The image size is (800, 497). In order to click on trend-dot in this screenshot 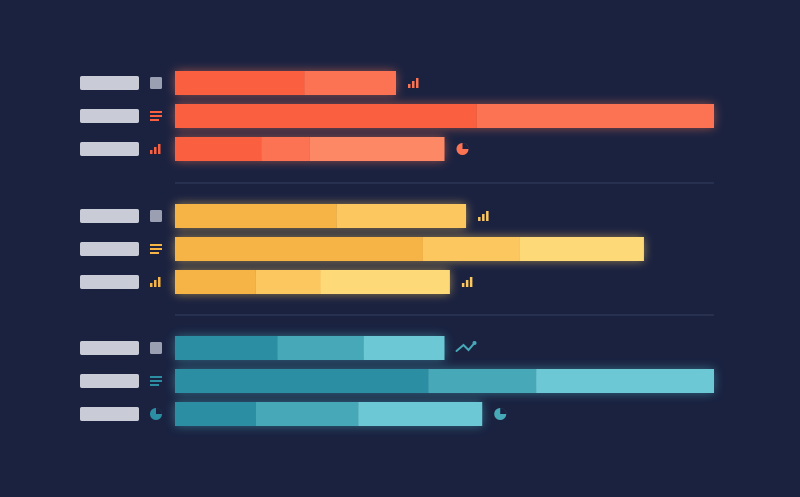, I will do `click(474, 343)`.